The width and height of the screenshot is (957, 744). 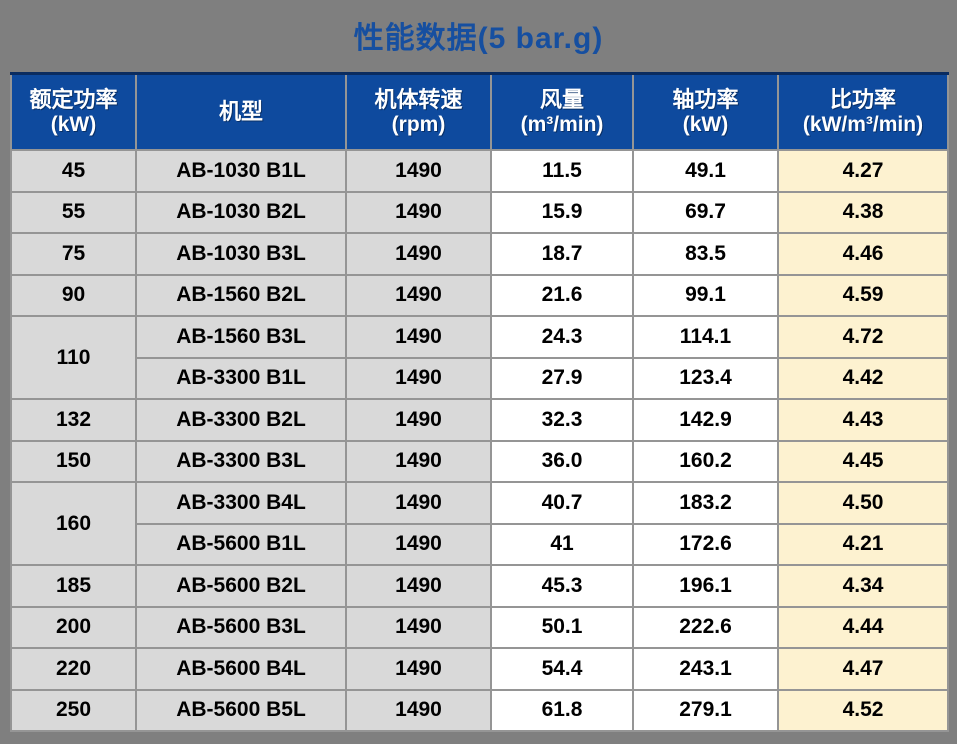 I want to click on table-row: 110 AB-1560 B3L 1490 24.3 114.1 4.72, so click(x=479, y=357).